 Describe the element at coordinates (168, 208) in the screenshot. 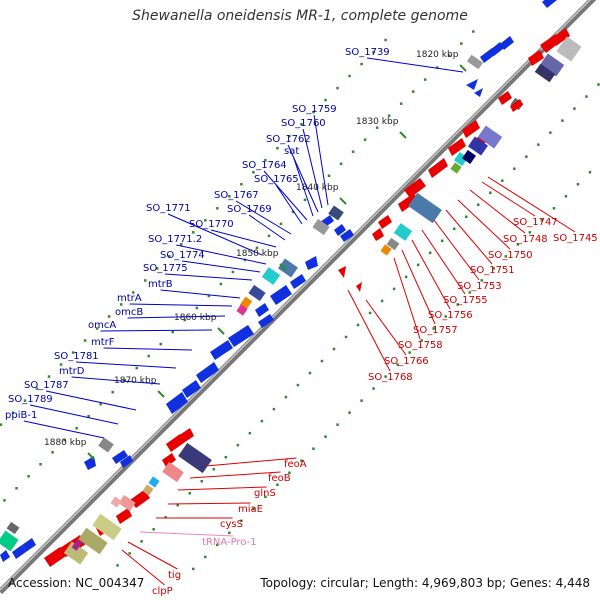

I see `gene-label-SO_1771: SO_1771` at that location.